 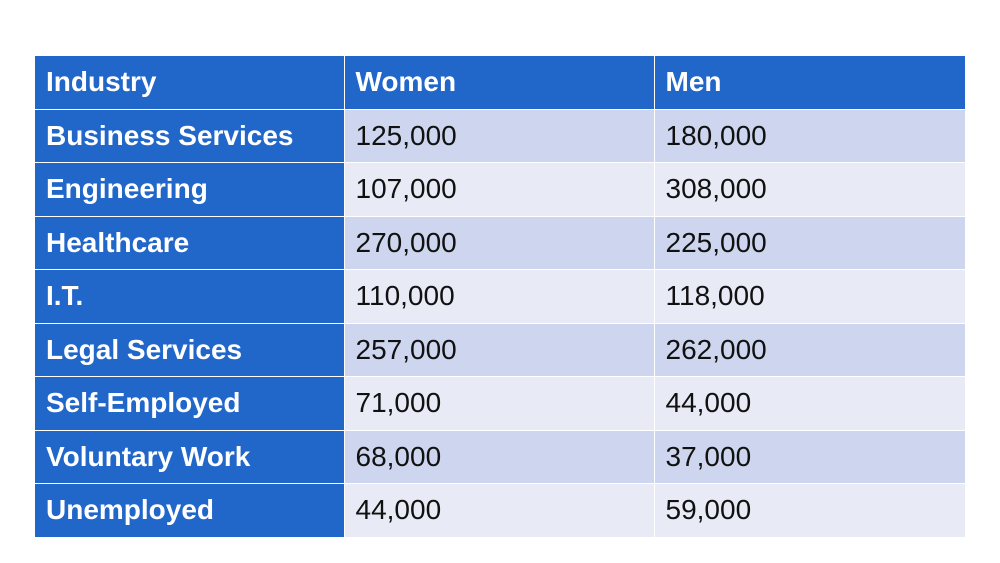 I want to click on men-cell: 308,000, so click(x=809, y=189).